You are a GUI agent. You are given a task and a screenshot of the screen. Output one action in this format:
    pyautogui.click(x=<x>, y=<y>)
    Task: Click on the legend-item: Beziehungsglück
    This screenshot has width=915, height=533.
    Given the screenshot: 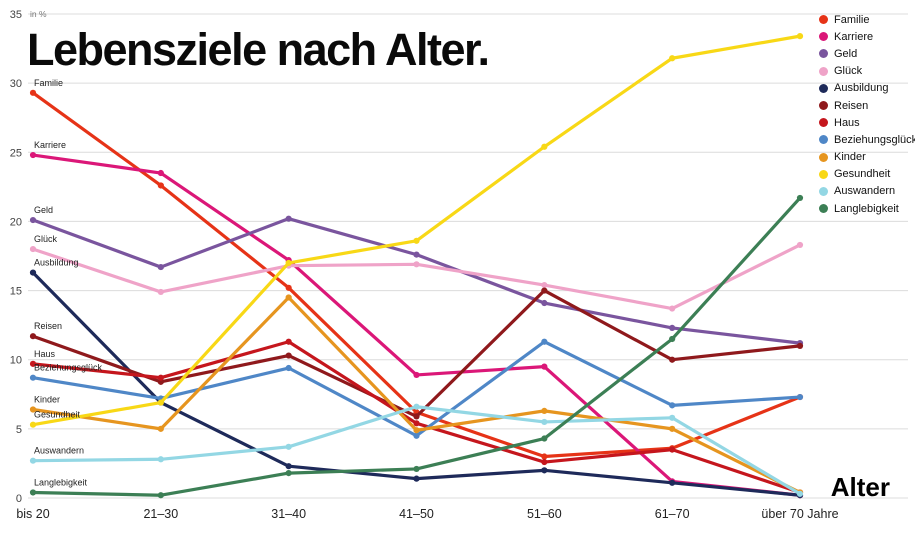 What is the action you would take?
    pyautogui.click(x=867, y=139)
    